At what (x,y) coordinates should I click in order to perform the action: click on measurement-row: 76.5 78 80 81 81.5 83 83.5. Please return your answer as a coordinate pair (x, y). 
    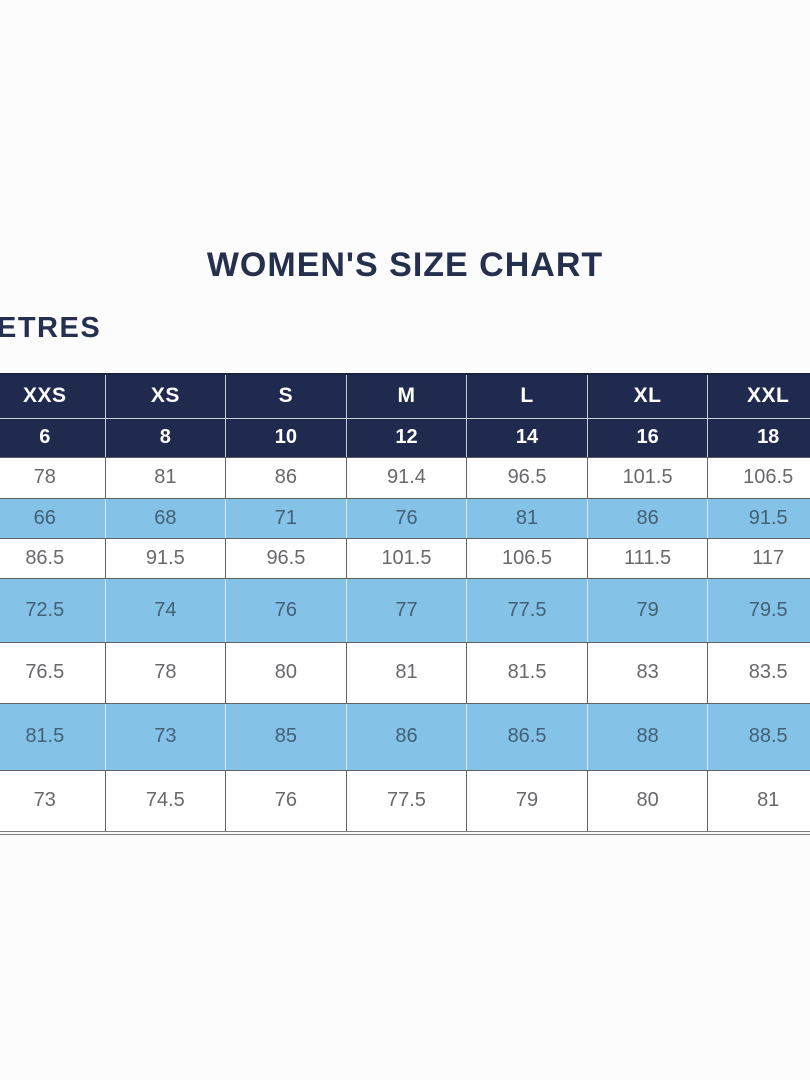
    Looking at the image, I should click on (405, 672).